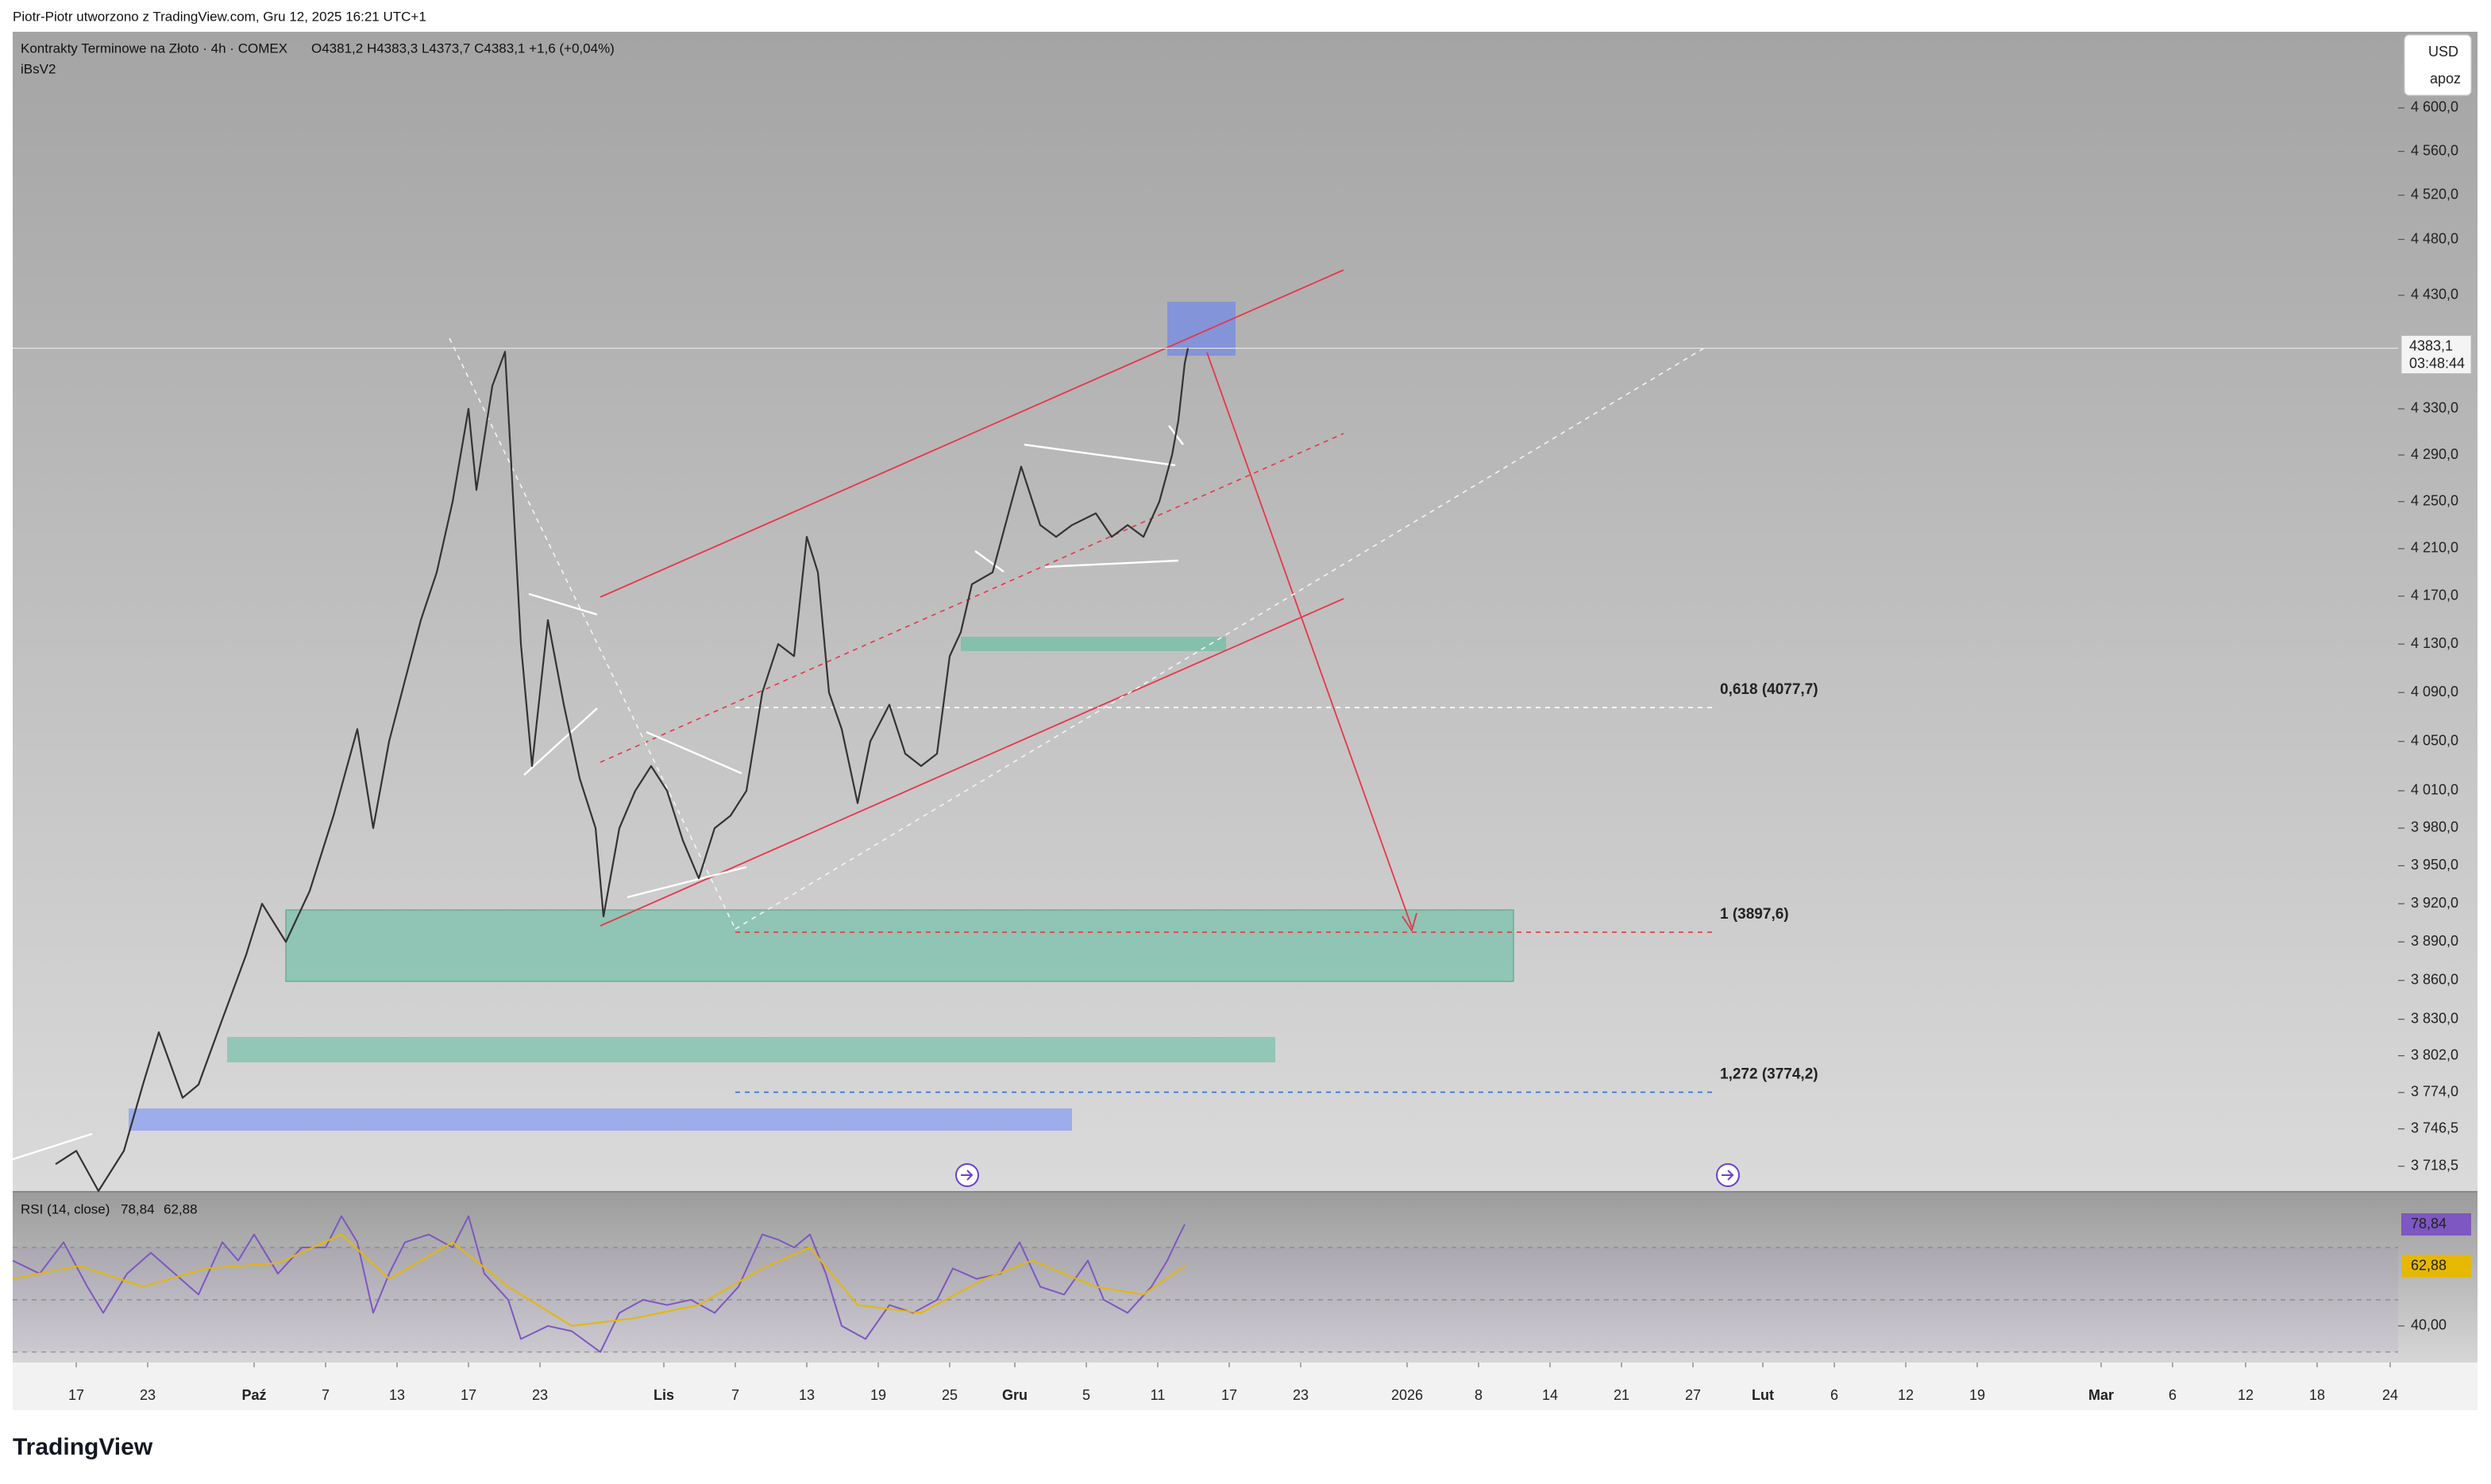 The image size is (2491, 1484). I want to click on countdown: 03:48:44, so click(2437, 363).